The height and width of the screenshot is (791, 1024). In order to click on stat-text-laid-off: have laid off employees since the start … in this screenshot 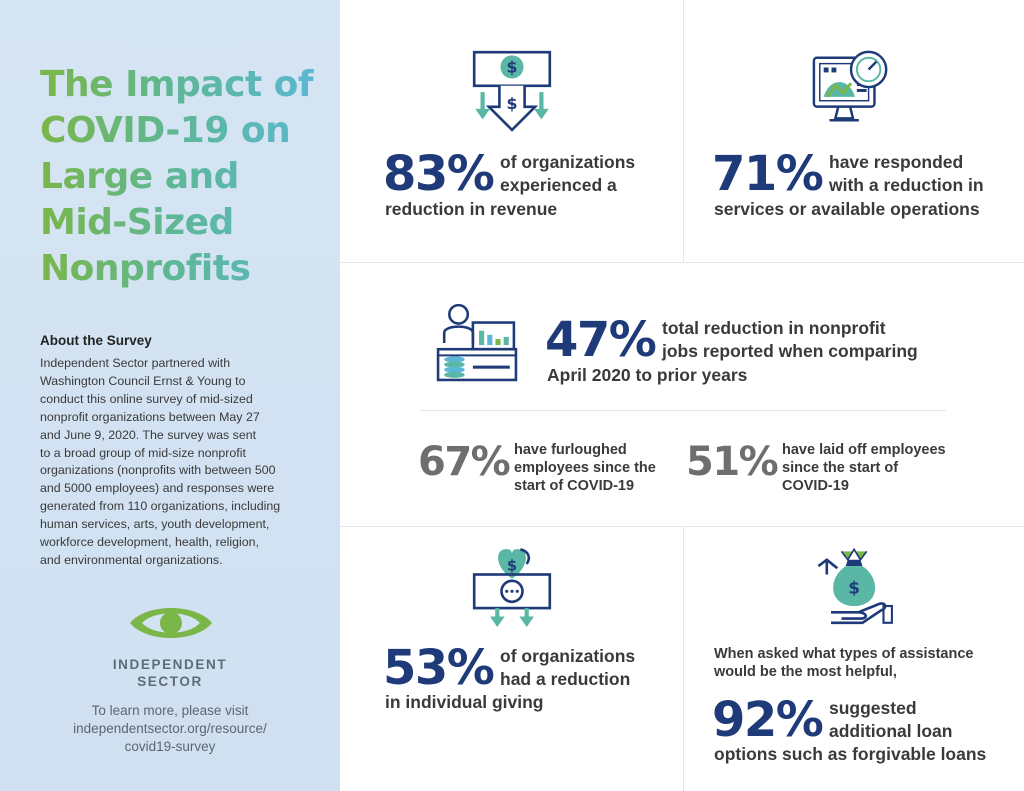, I will do `click(864, 468)`.